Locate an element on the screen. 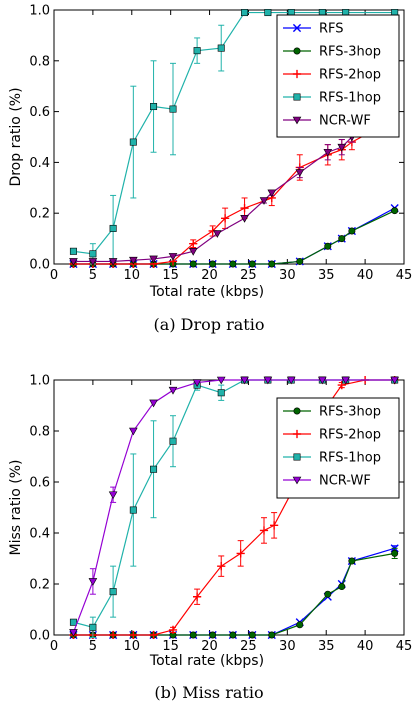 This screenshot has width=418, height=706. y-tick-label: 0.6 is located at coordinates (39, 483).